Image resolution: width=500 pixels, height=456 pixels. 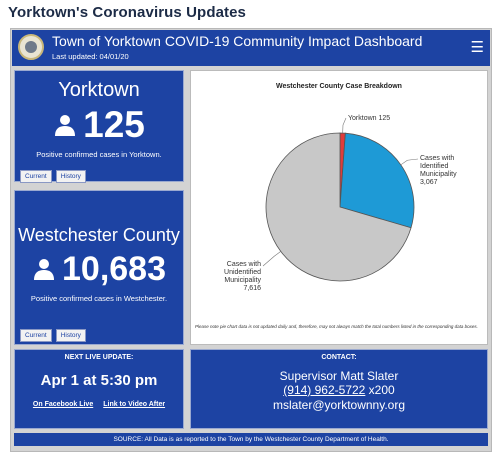 I want to click on pie-label-1: Cases with Identified Municipality 3,067, so click(x=438, y=170).